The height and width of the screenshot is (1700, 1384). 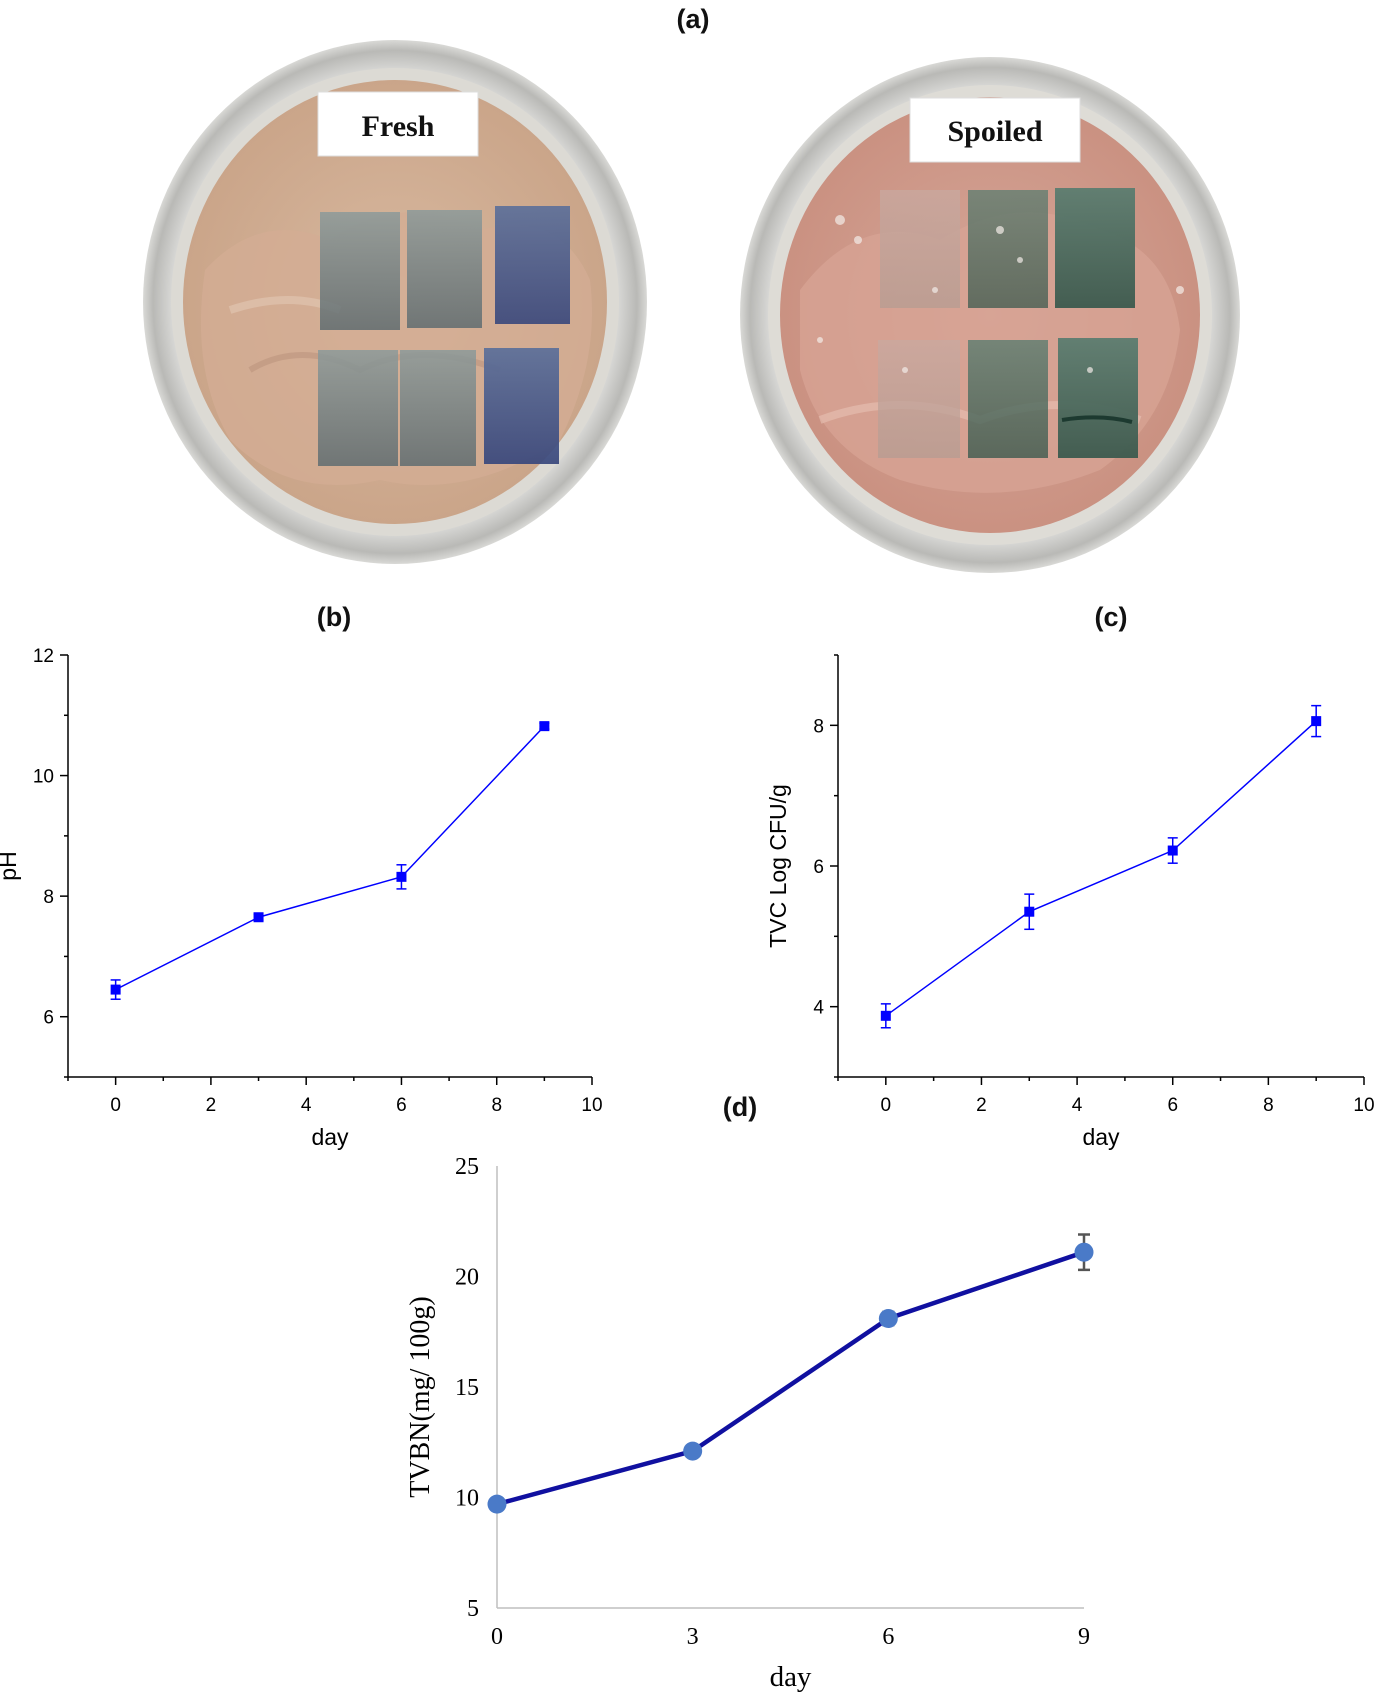 What do you see at coordinates (1084, 1637) in the screenshot?
I see `x-tick-label: 9` at bounding box center [1084, 1637].